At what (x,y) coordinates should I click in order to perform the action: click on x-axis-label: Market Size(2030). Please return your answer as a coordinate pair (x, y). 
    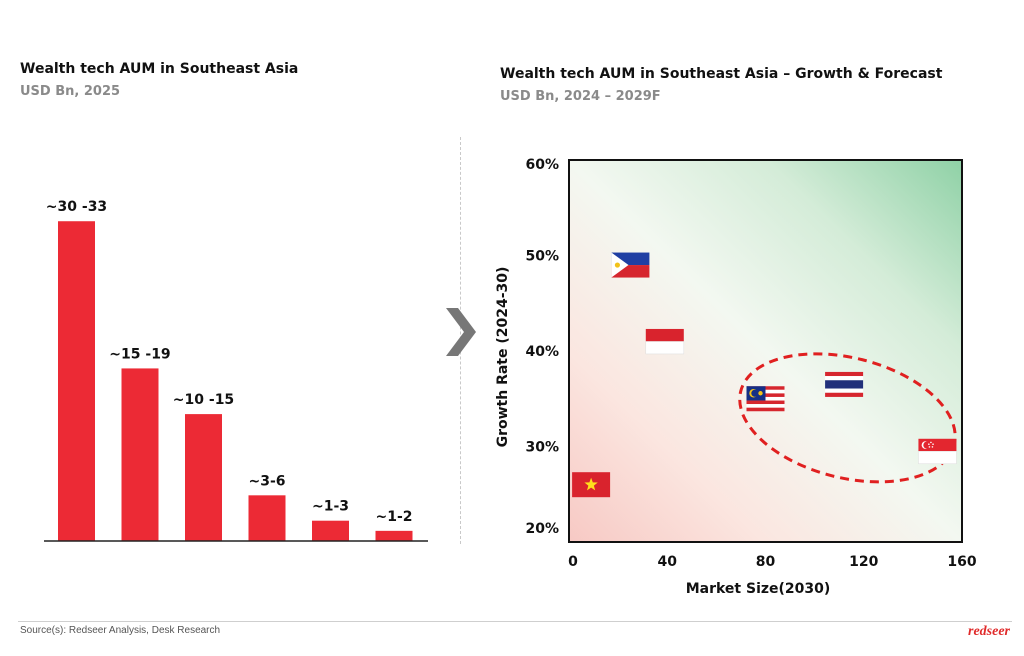
    Looking at the image, I should click on (758, 589).